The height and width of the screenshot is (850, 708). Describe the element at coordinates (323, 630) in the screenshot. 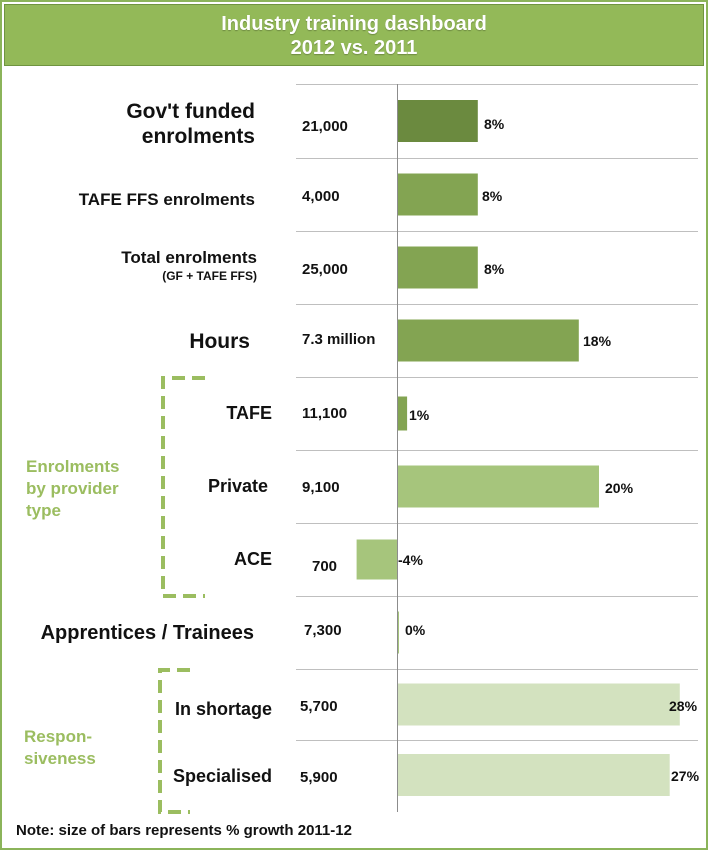

I see `row-value-apprentices: 7,300` at that location.